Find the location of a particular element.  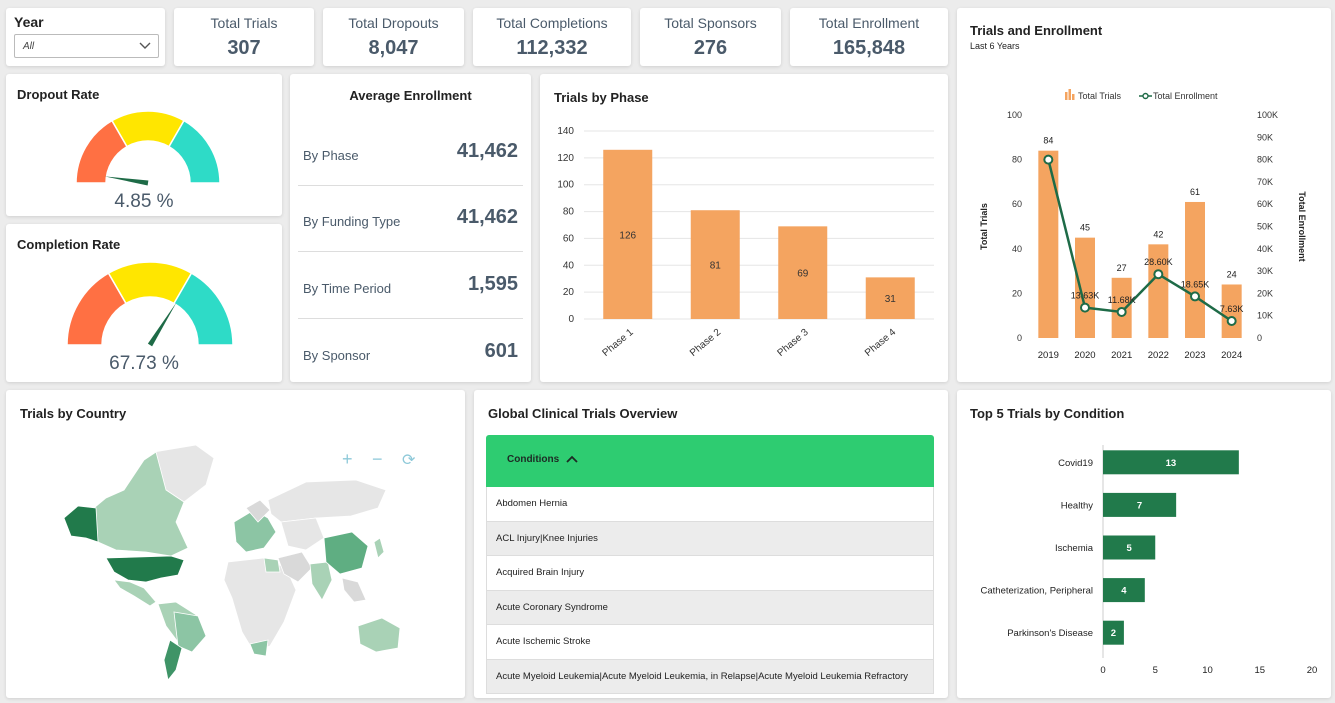

x-tick-label: 2024 is located at coordinates (1231, 355).